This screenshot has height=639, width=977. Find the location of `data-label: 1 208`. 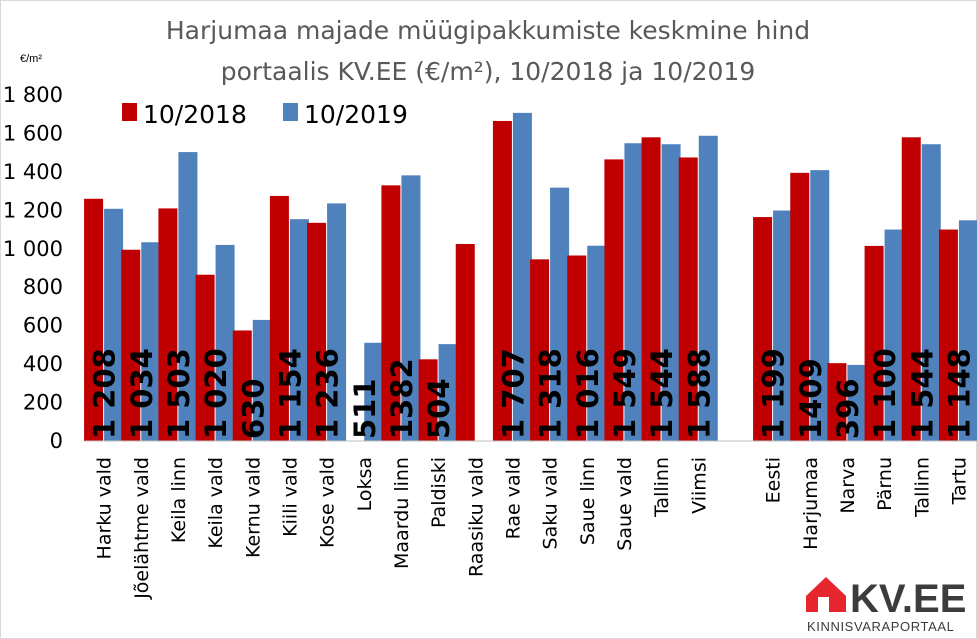

data-label: 1 208 is located at coordinates (105, 393).